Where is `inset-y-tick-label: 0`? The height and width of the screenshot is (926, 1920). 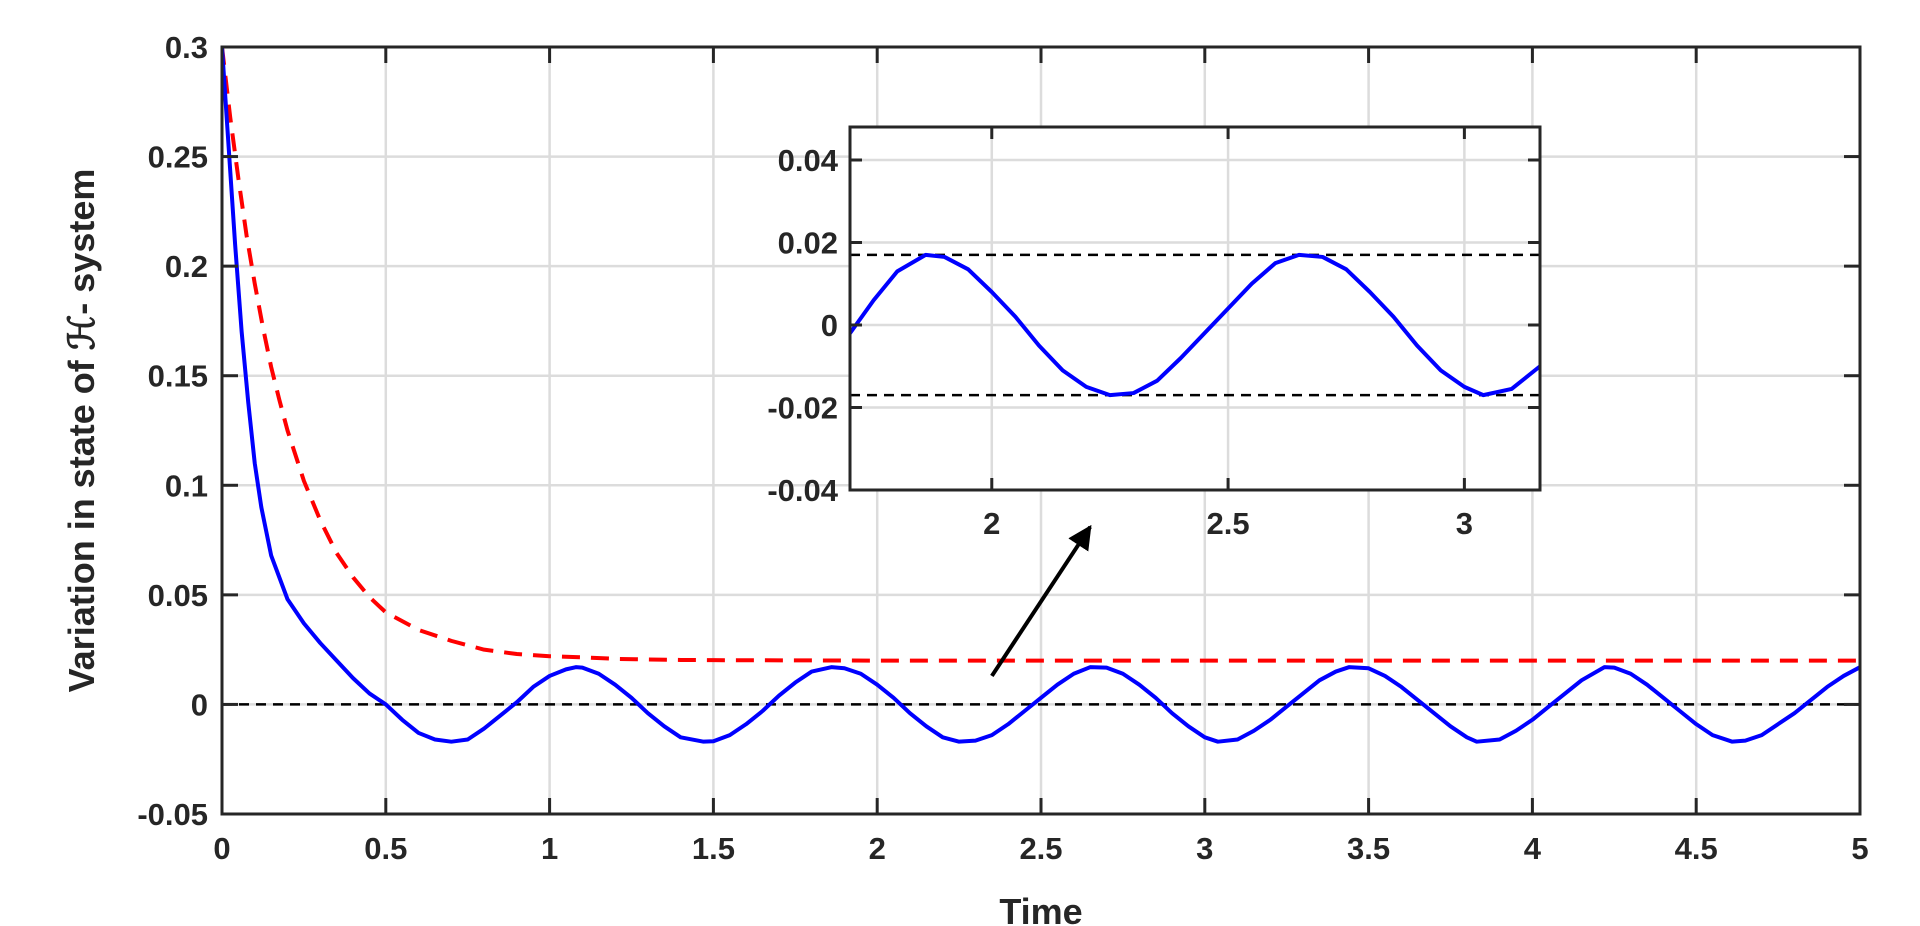
inset-y-tick-label: 0 is located at coordinates (829, 325).